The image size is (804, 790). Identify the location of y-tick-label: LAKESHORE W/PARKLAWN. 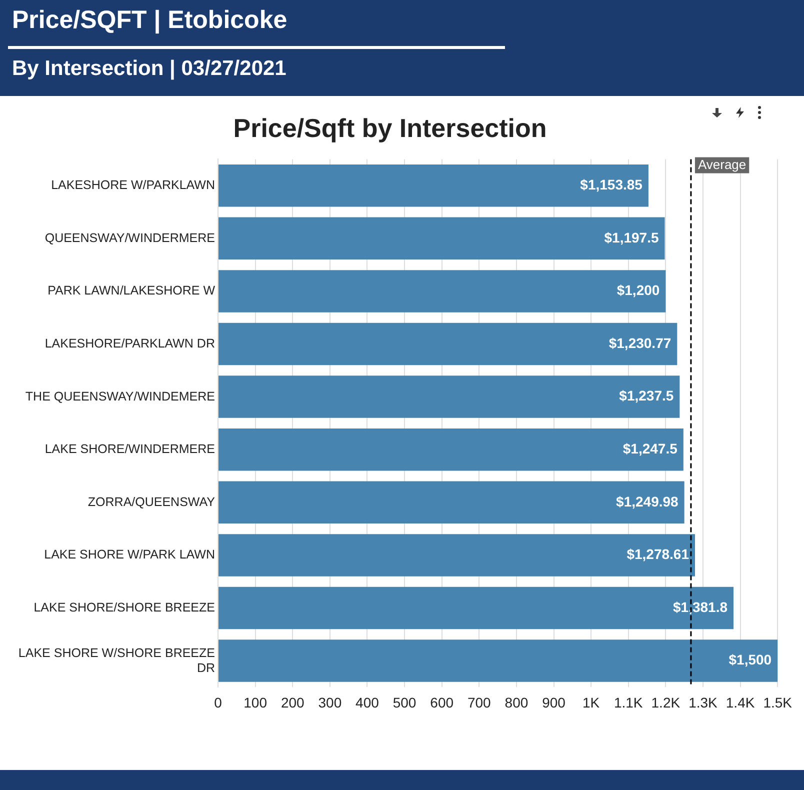
(133, 185).